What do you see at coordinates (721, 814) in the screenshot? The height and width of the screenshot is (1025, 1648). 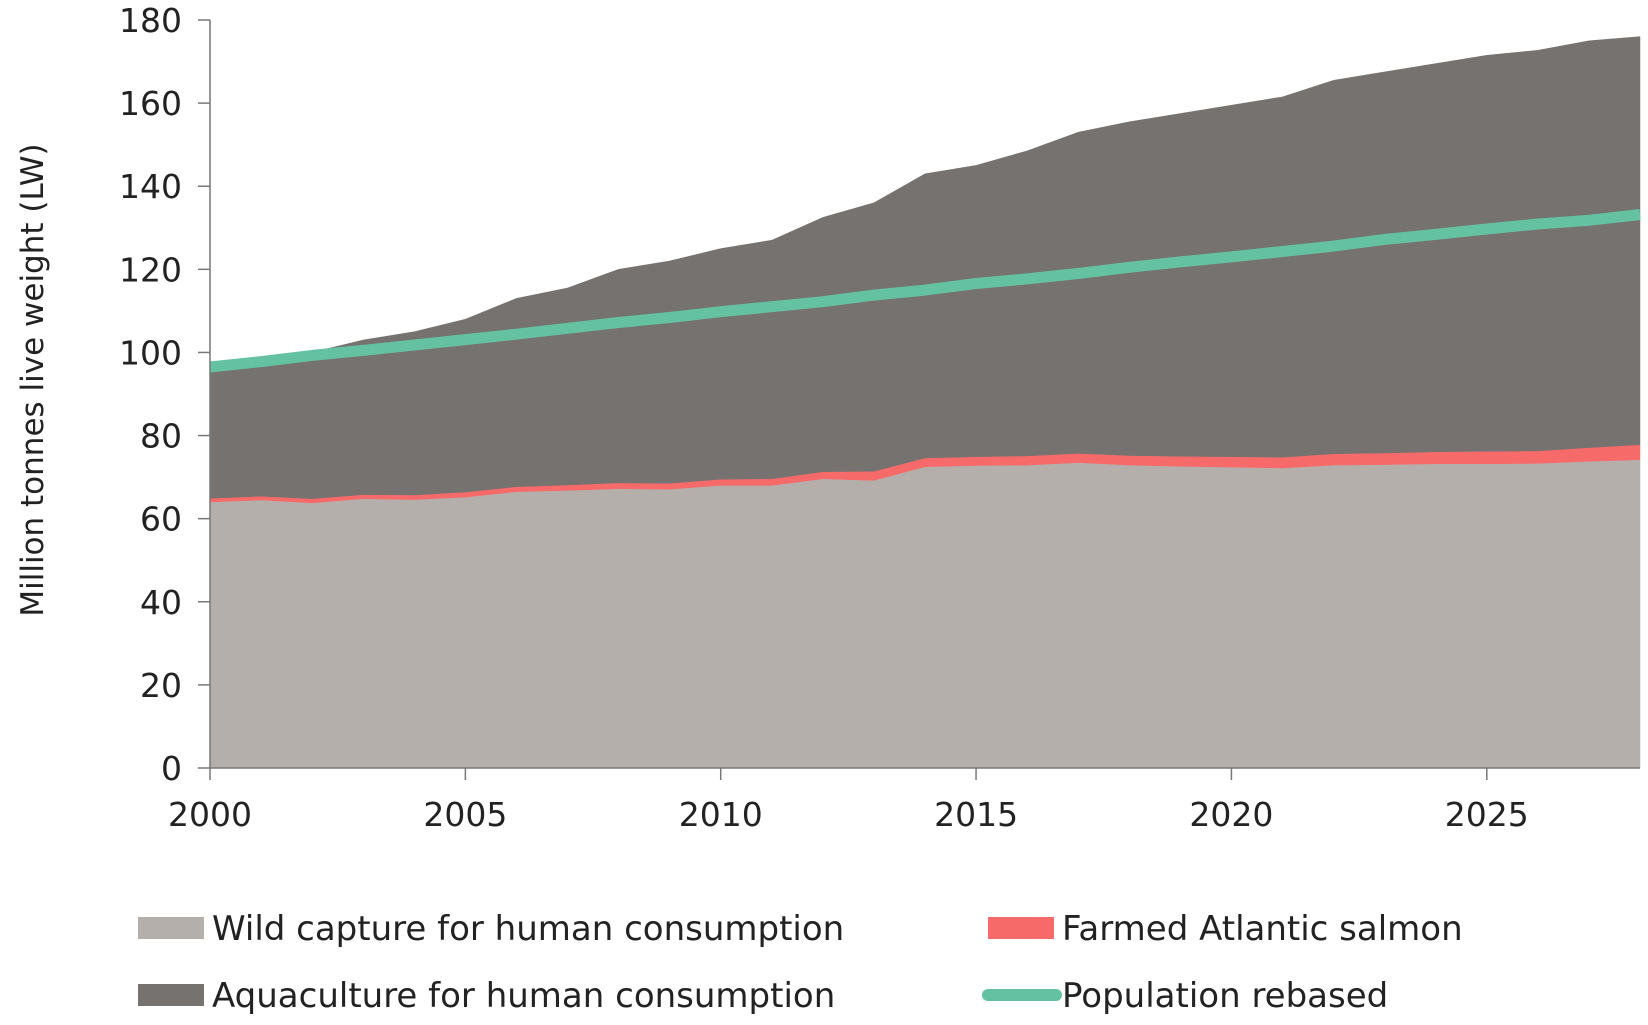 I see `x-tick-label: 2010` at bounding box center [721, 814].